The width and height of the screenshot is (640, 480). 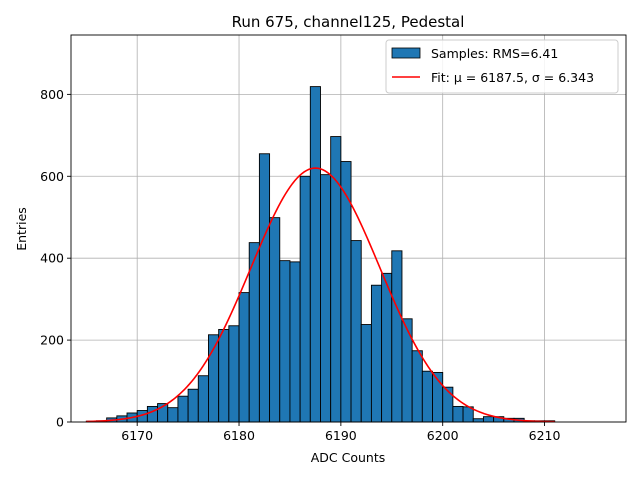 I want to click on y-axis-label: Entries, so click(x=21, y=229).